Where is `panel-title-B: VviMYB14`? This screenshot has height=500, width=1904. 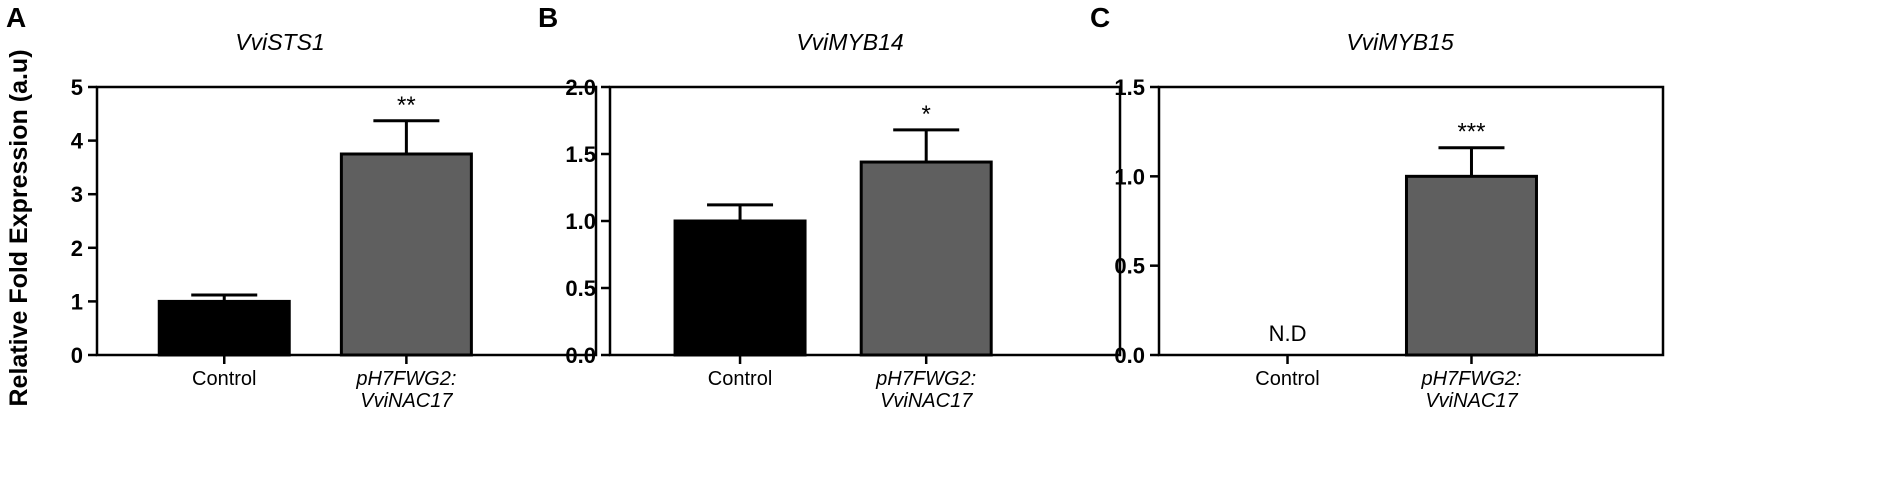 panel-title-B: VviMYB14 is located at coordinates (849, 42).